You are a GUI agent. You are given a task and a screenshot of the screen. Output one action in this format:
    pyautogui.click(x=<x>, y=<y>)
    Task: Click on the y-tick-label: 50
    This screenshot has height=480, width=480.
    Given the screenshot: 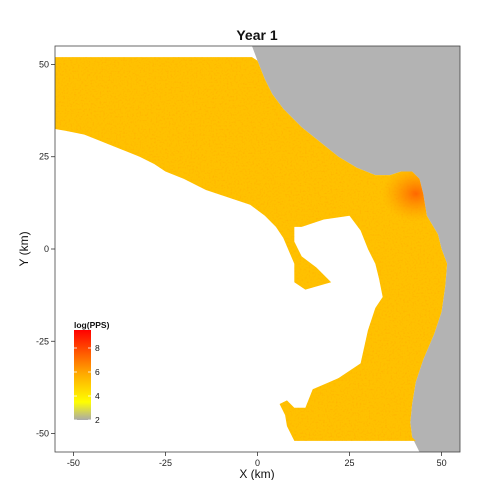 What is the action you would take?
    pyautogui.click(x=44, y=64)
    